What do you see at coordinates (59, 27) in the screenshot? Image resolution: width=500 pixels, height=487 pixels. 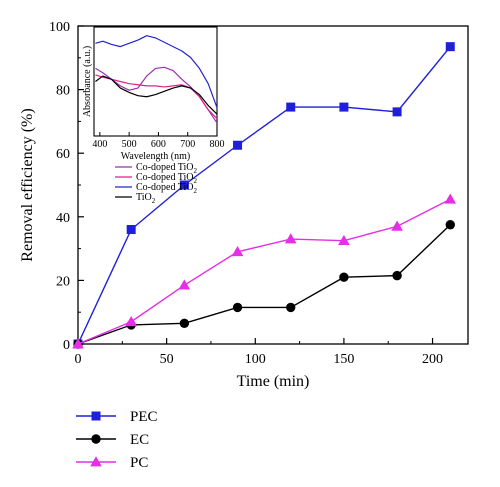 I see `y-tick-label: 100` at bounding box center [59, 27].